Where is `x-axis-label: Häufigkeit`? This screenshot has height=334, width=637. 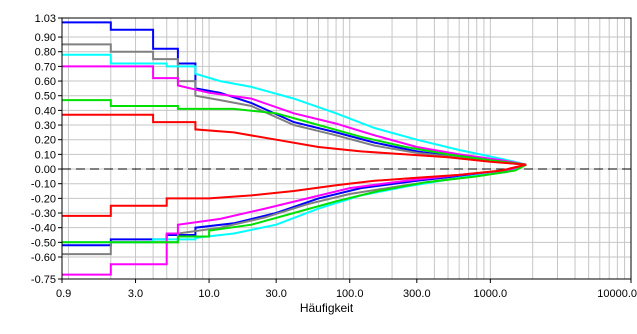
x-axis-label: Häufigkeit is located at coordinates (327, 308).